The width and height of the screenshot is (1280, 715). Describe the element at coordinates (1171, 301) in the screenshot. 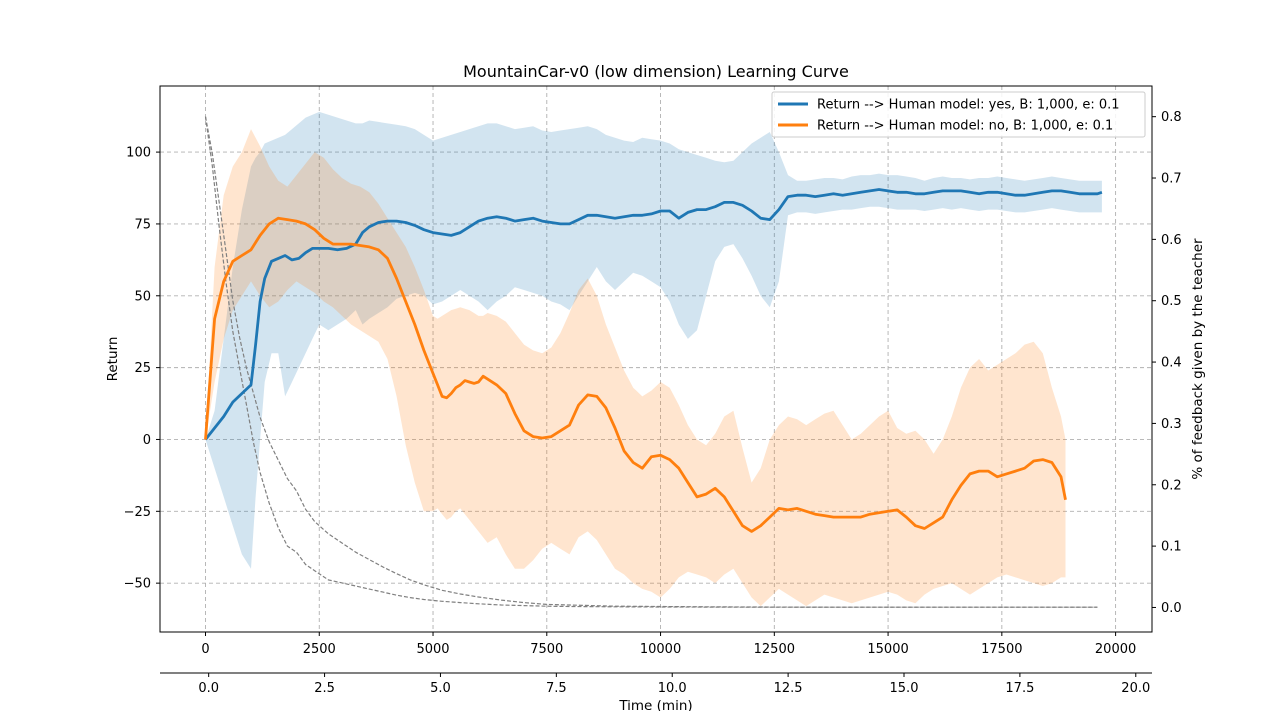

I see `y2-tick-label-0-5: 0.5` at that location.